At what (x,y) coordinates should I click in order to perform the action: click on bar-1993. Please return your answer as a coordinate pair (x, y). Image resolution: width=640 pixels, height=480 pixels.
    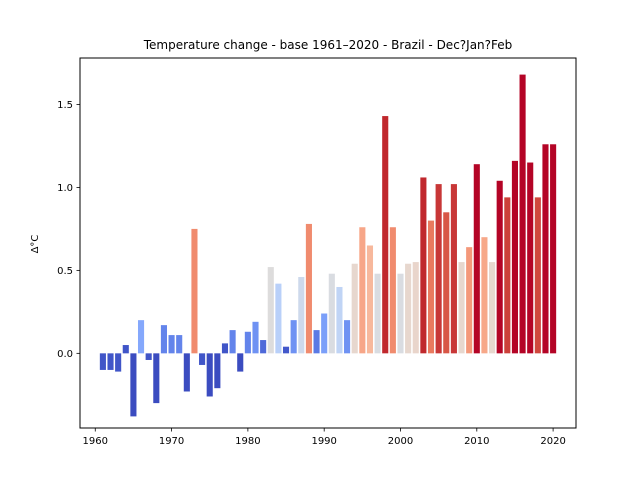
    Looking at the image, I should click on (347, 337).